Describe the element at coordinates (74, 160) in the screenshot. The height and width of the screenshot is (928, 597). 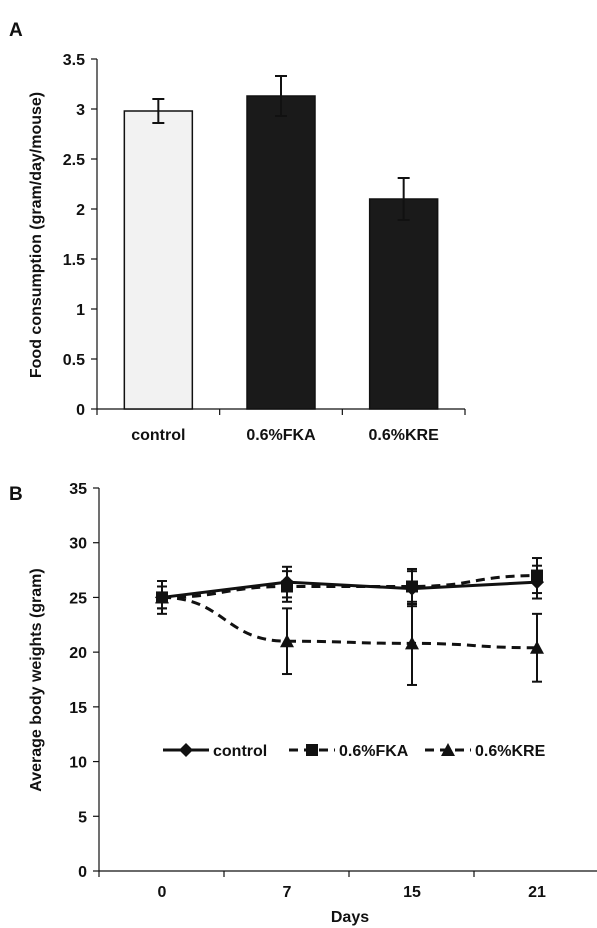
I see `panel-a-ytick-label: 2.5` at that location.